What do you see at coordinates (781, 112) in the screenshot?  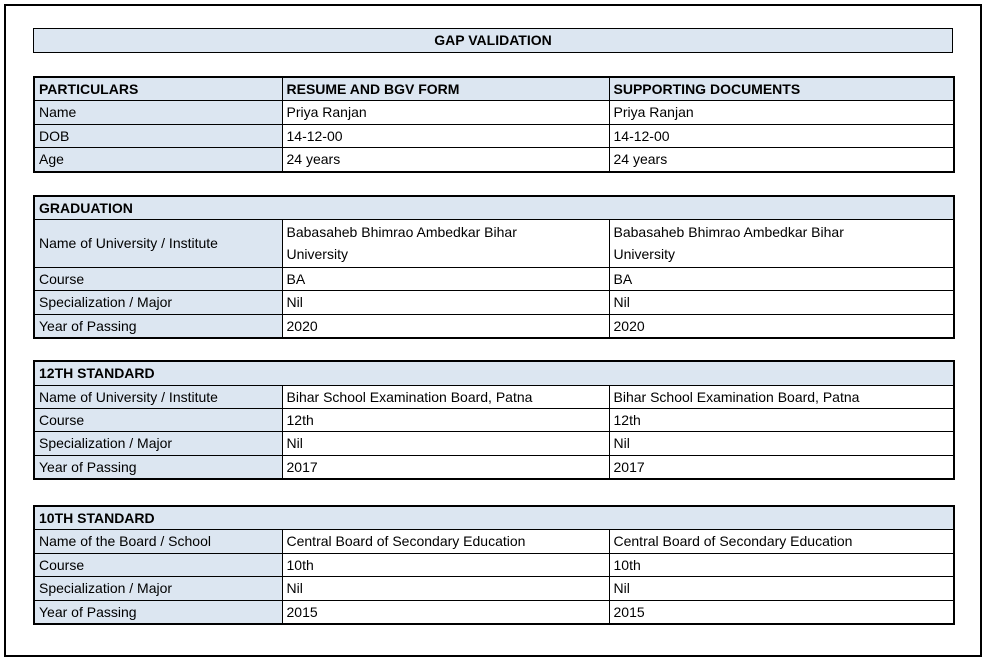 I see `supporting-value-cell: Priya Ranjan` at bounding box center [781, 112].